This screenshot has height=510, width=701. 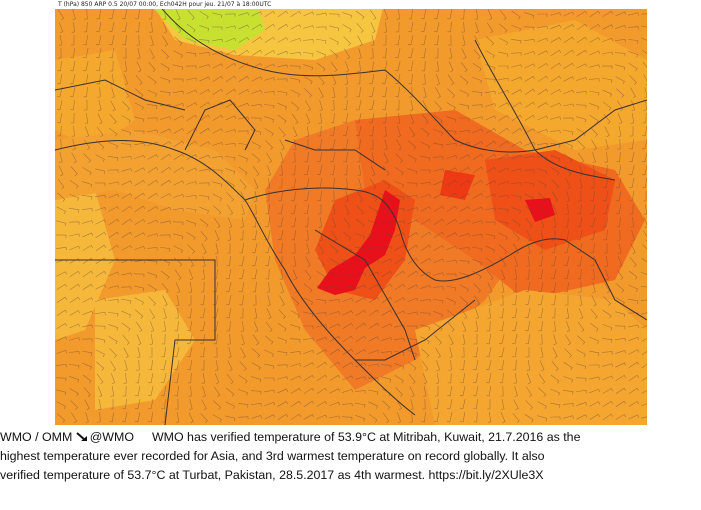 What do you see at coordinates (205, 25) in the screenshot?
I see `coolest-zone-north` at bounding box center [205, 25].